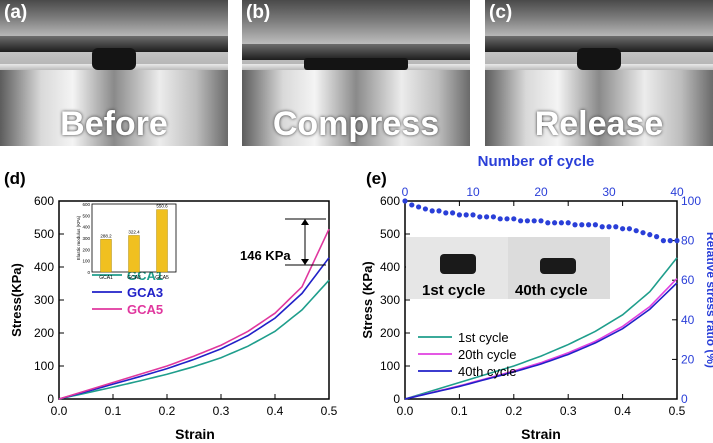 The height and width of the screenshot is (443, 713). What do you see at coordinates (258, 12) in the screenshot?
I see `photo-tag: (b)` at bounding box center [258, 12].